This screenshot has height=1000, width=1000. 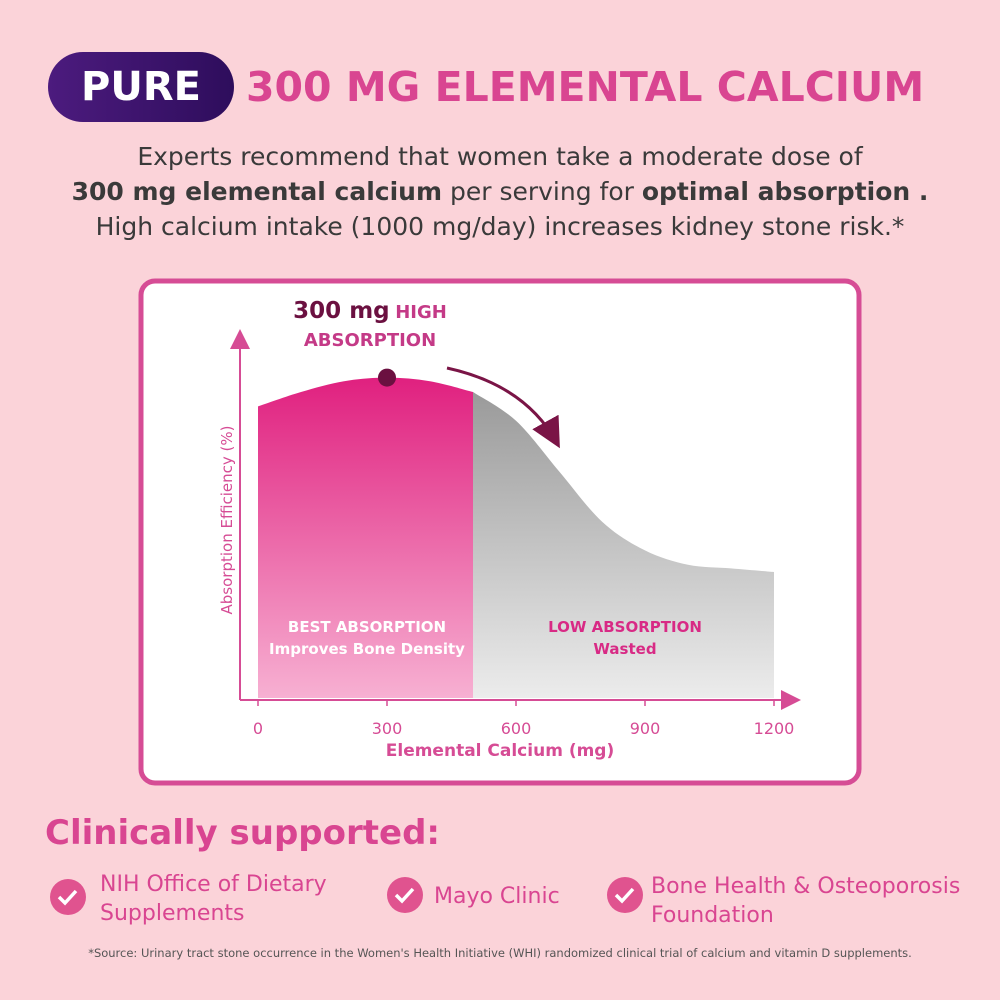 I want to click on support-title: Clinically supported:, so click(x=243, y=833).